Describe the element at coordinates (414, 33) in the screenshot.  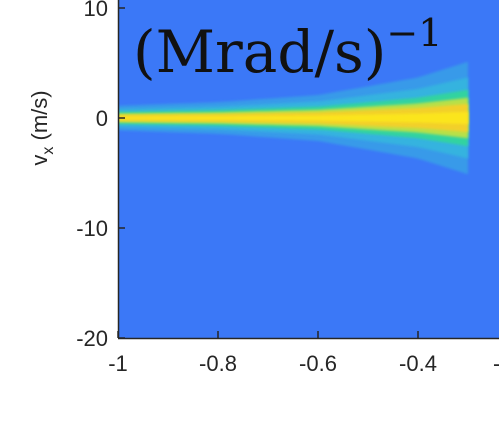
I see `annotation-superscript: −1` at that location.